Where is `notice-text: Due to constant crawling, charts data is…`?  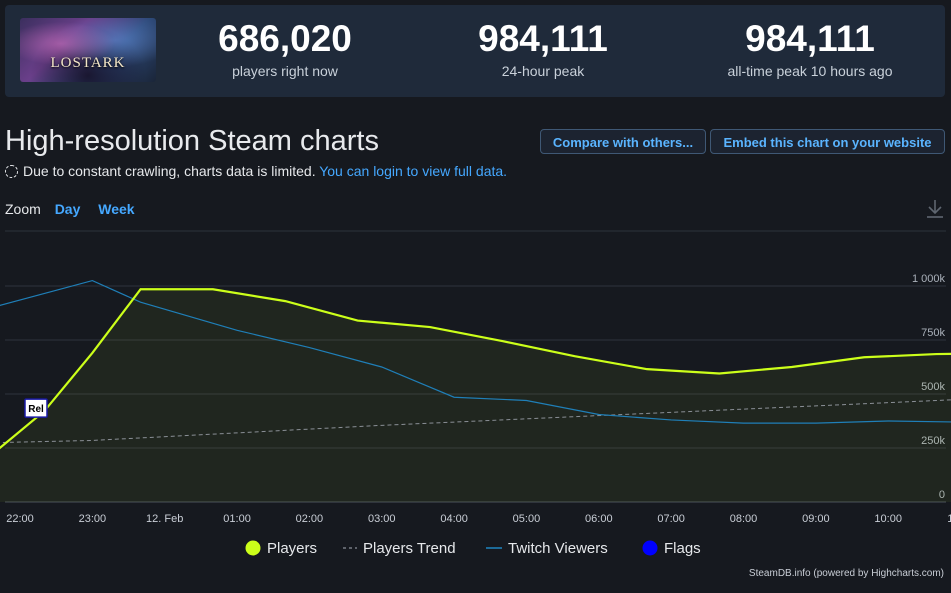
notice-text: Due to constant crawling, charts data is… is located at coordinates (169, 171).